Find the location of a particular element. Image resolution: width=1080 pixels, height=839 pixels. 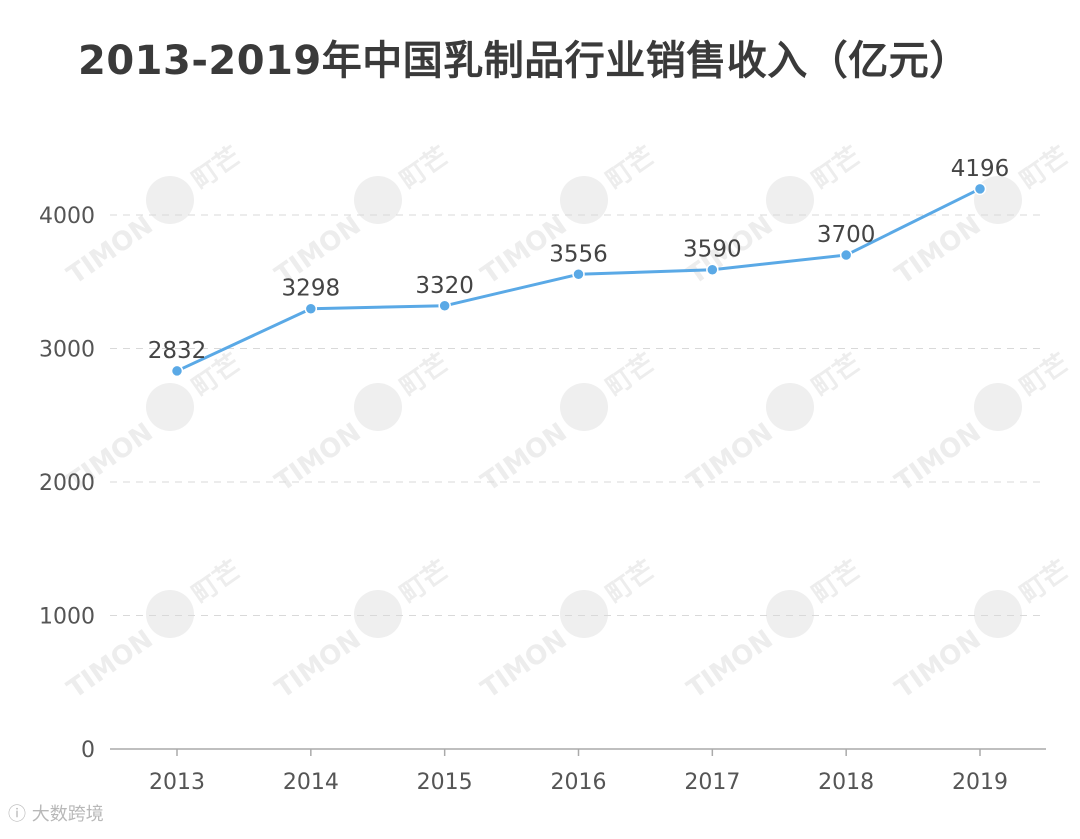

y-axis: 0 1000 2000 3000 4000 is located at coordinates (67, 483).